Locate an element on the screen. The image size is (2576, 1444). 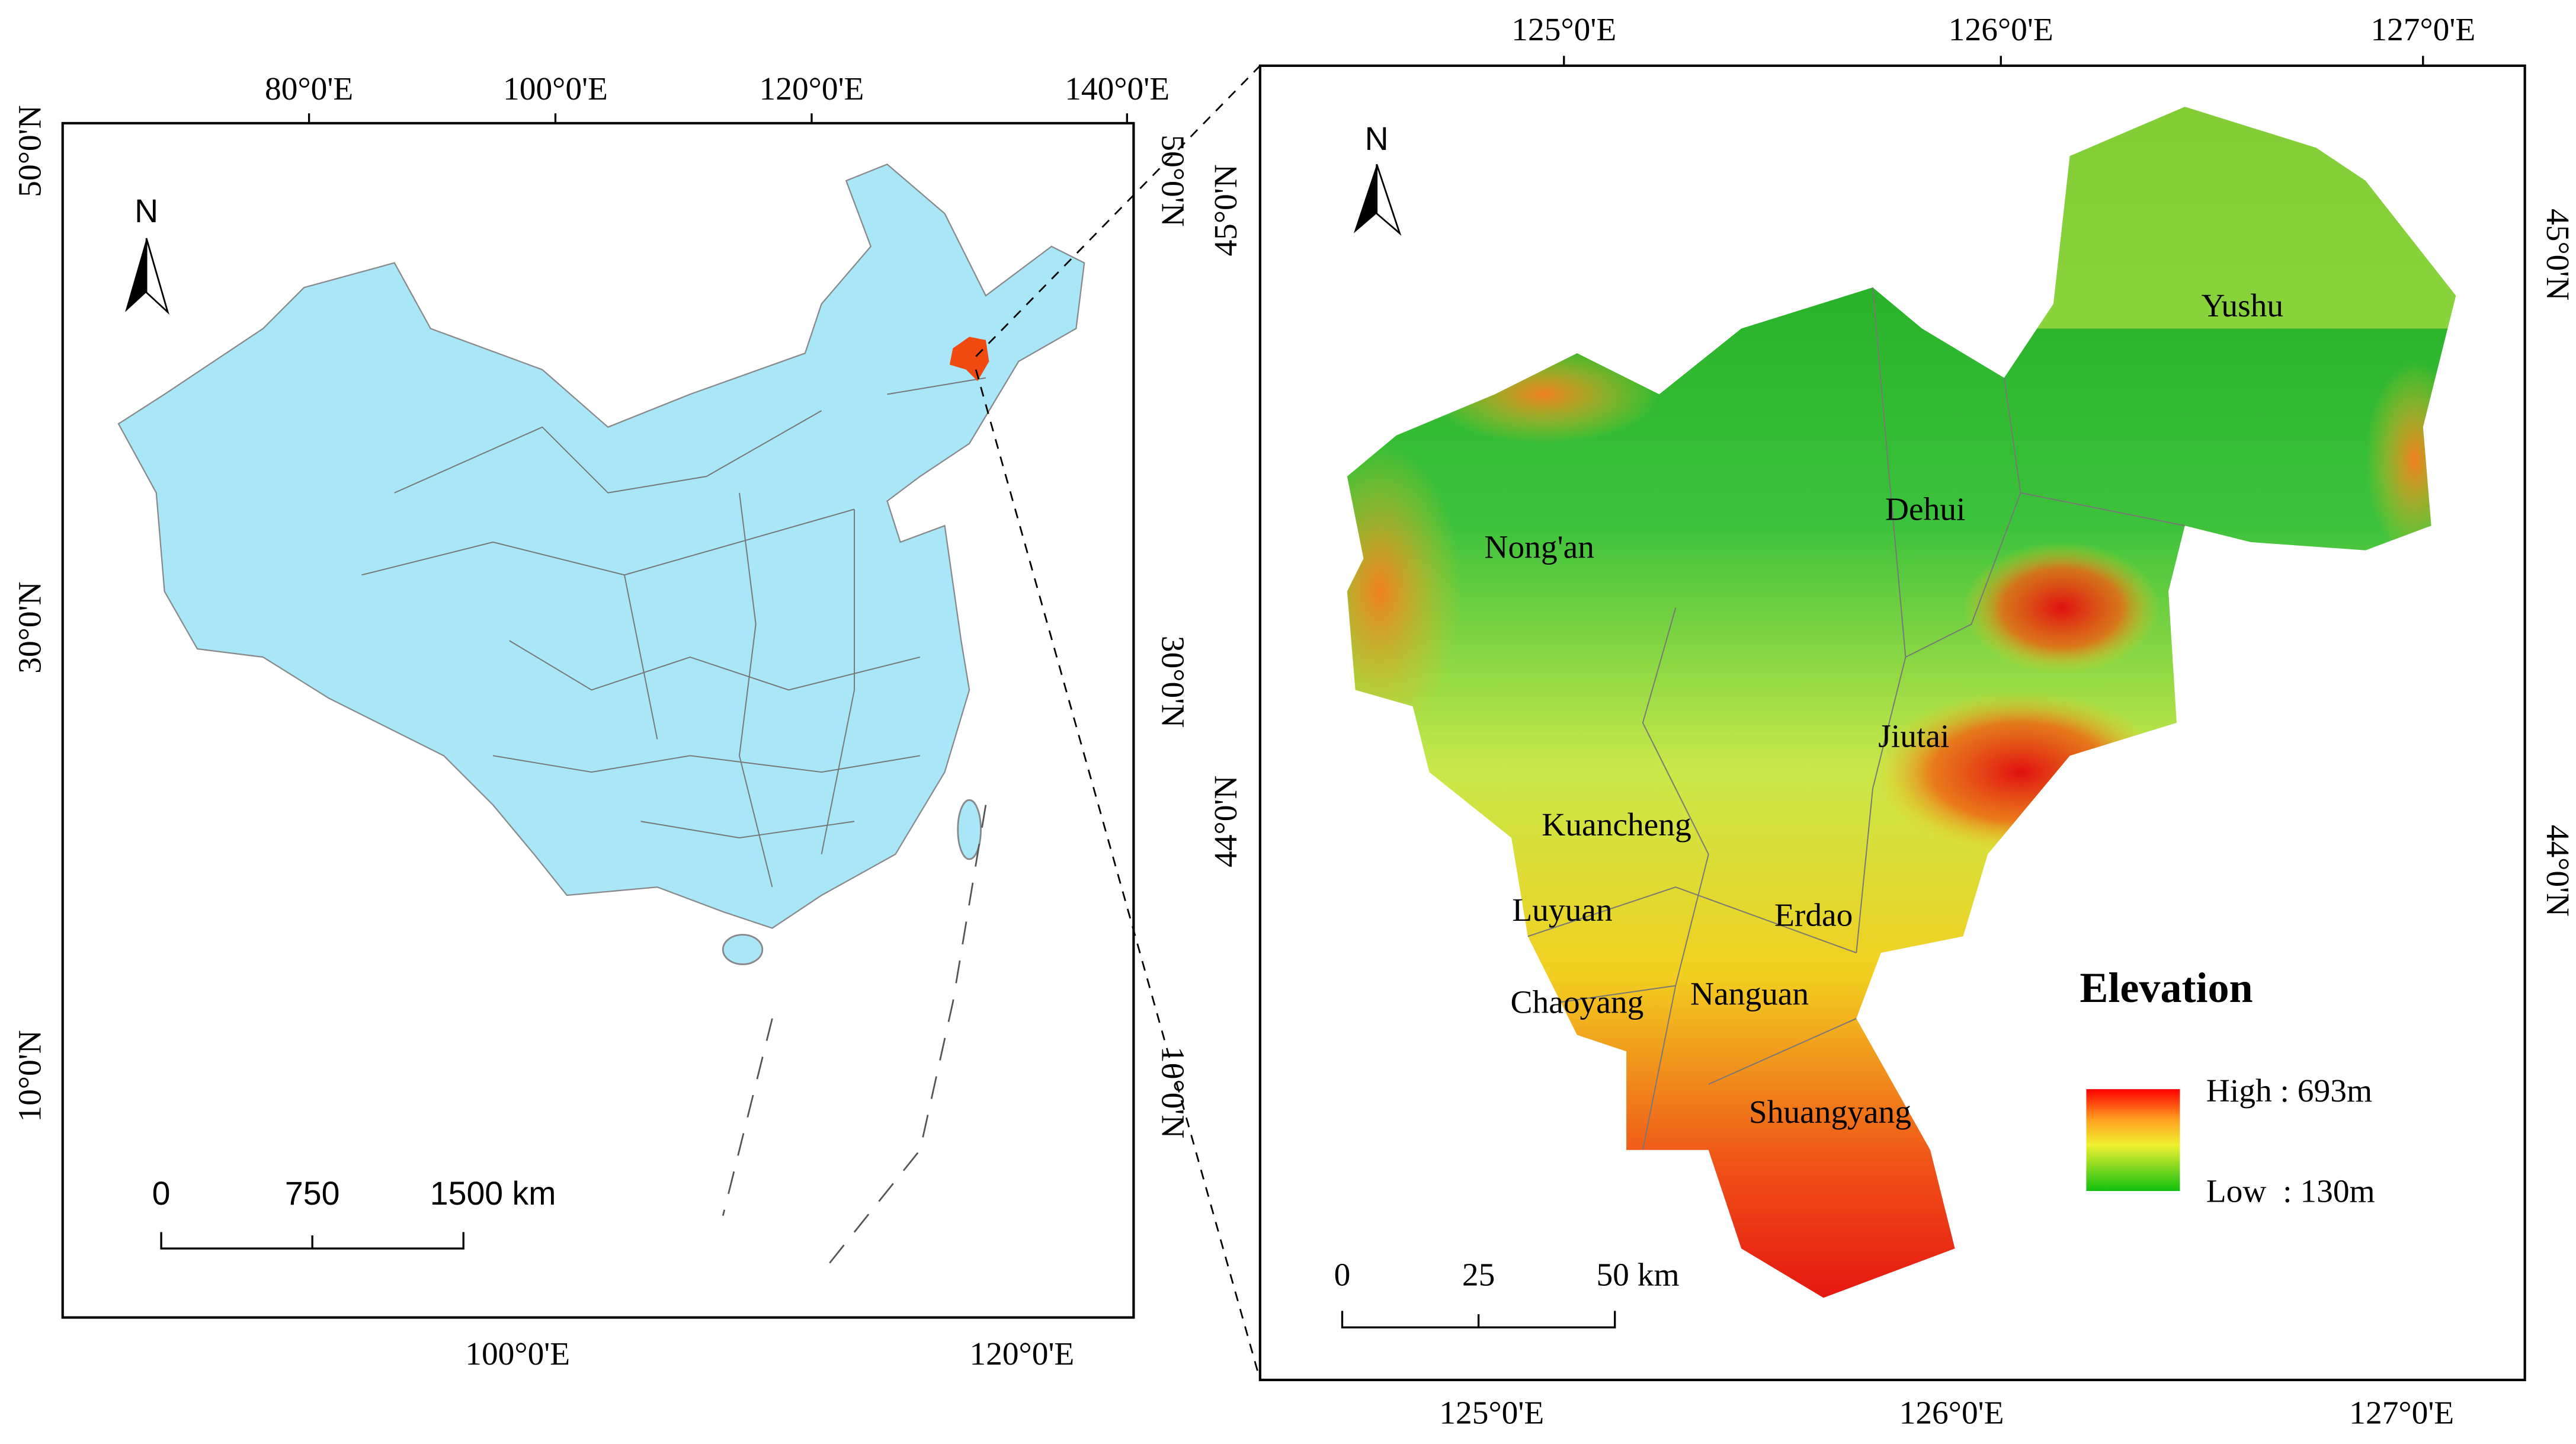
legend-title: Elevation is located at coordinates (2166, 987).